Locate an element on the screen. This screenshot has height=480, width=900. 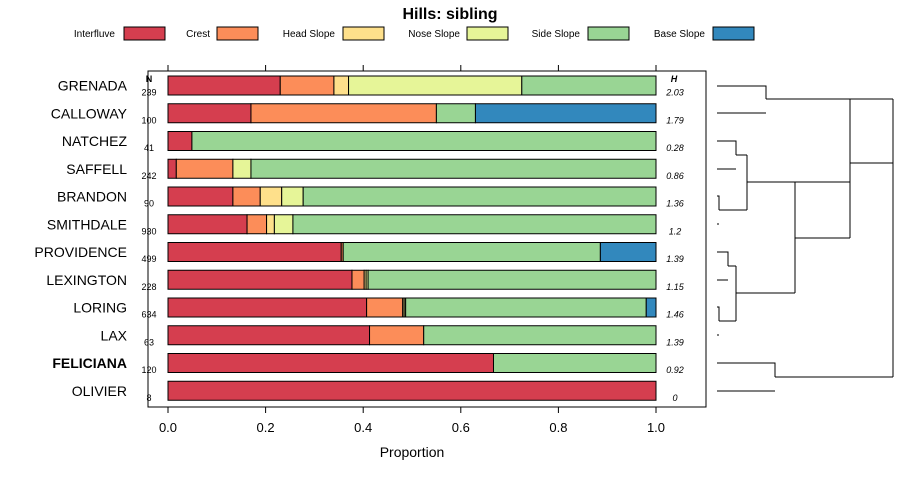
x-tick-label: 0.4 is located at coordinates (363, 427).